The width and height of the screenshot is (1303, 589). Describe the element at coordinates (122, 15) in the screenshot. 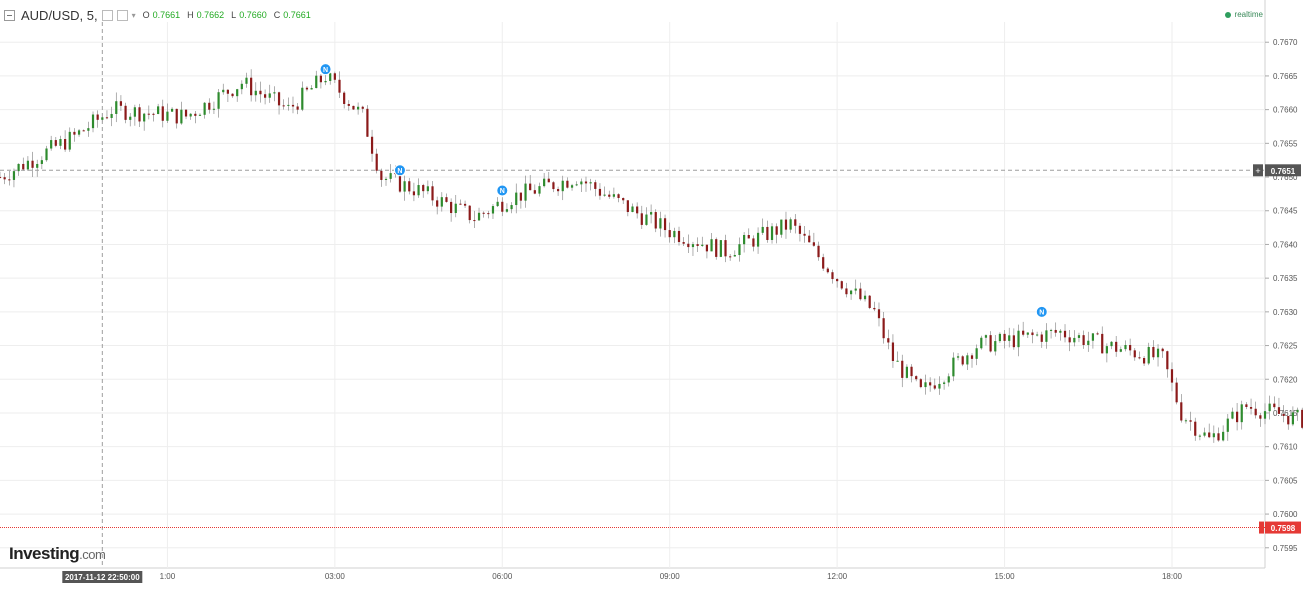

I see `hide-icon` at that location.